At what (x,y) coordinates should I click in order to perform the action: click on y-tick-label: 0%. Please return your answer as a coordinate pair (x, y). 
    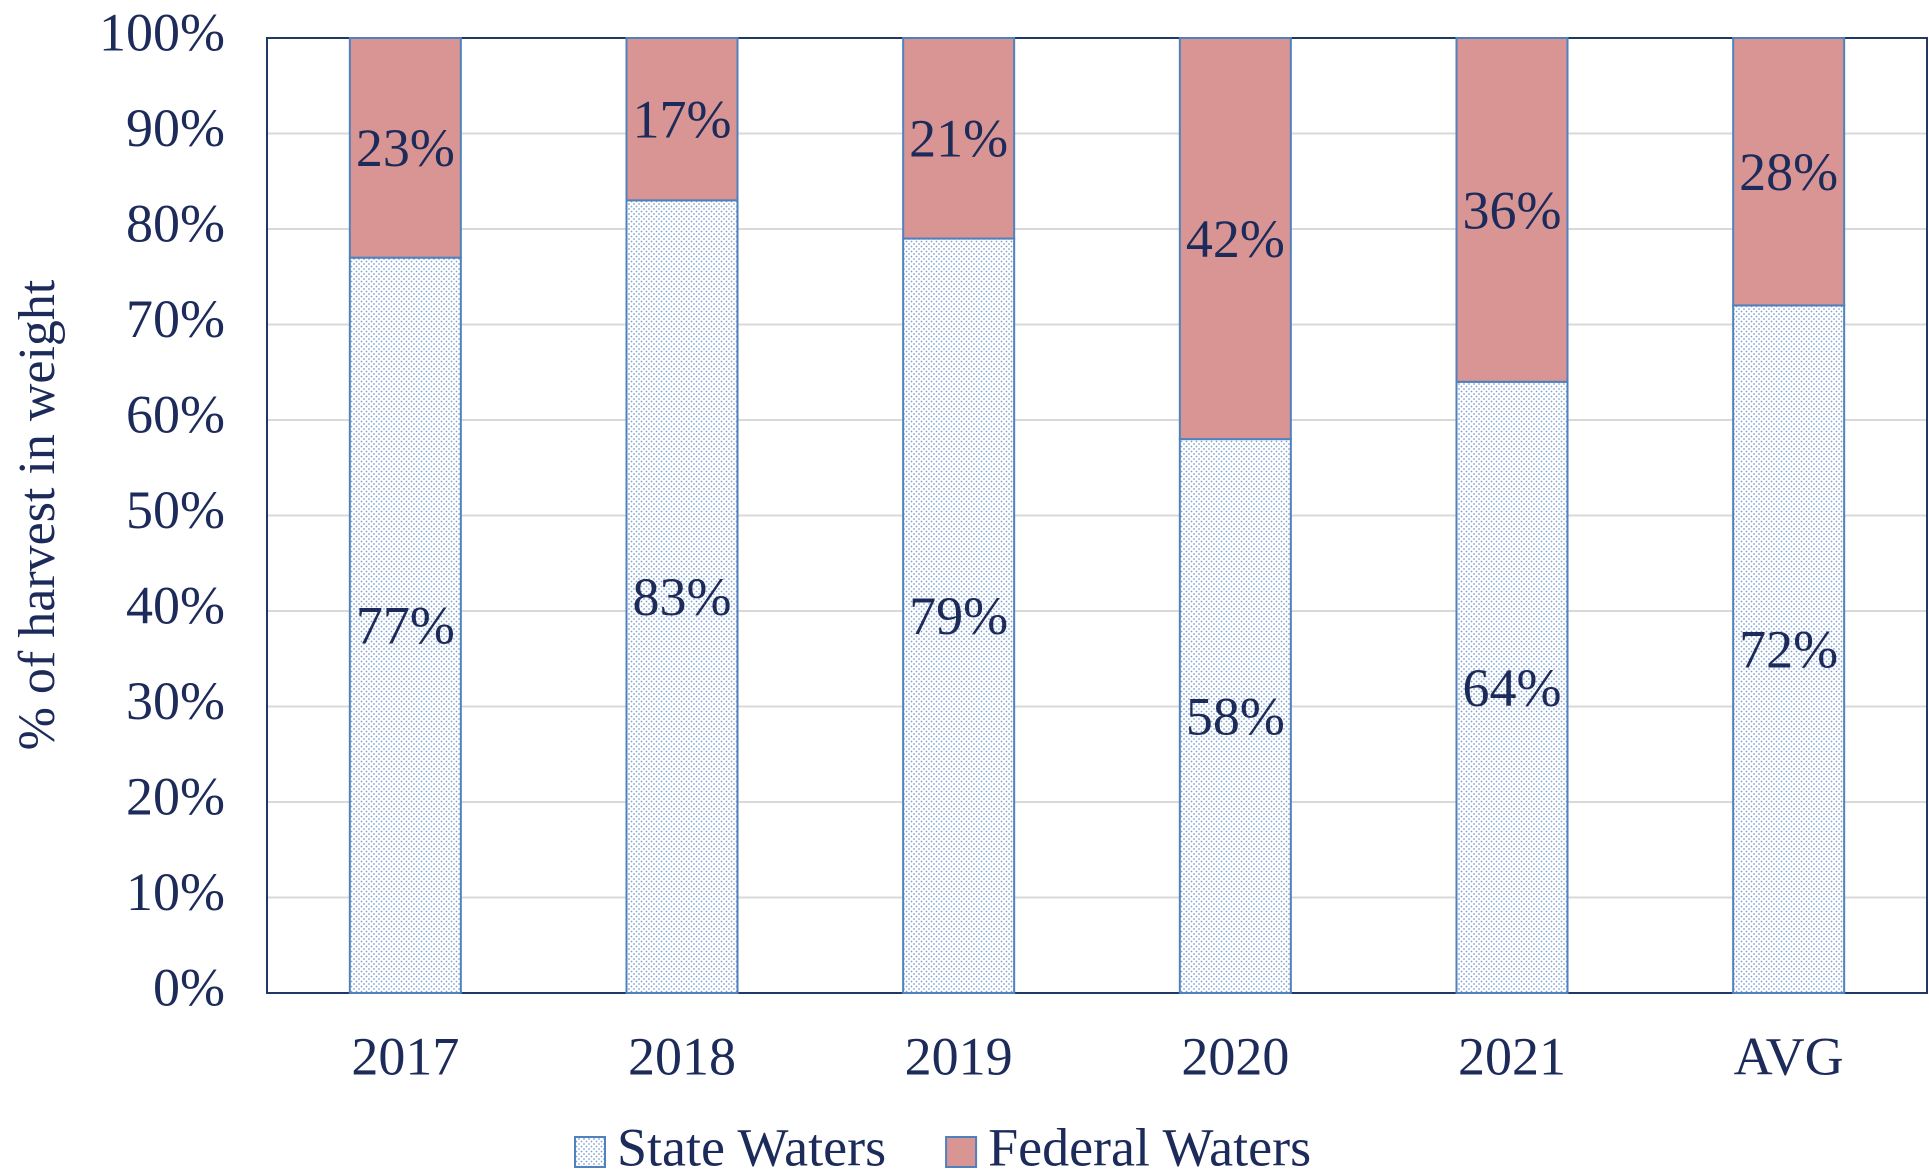
    Looking at the image, I should click on (189, 987).